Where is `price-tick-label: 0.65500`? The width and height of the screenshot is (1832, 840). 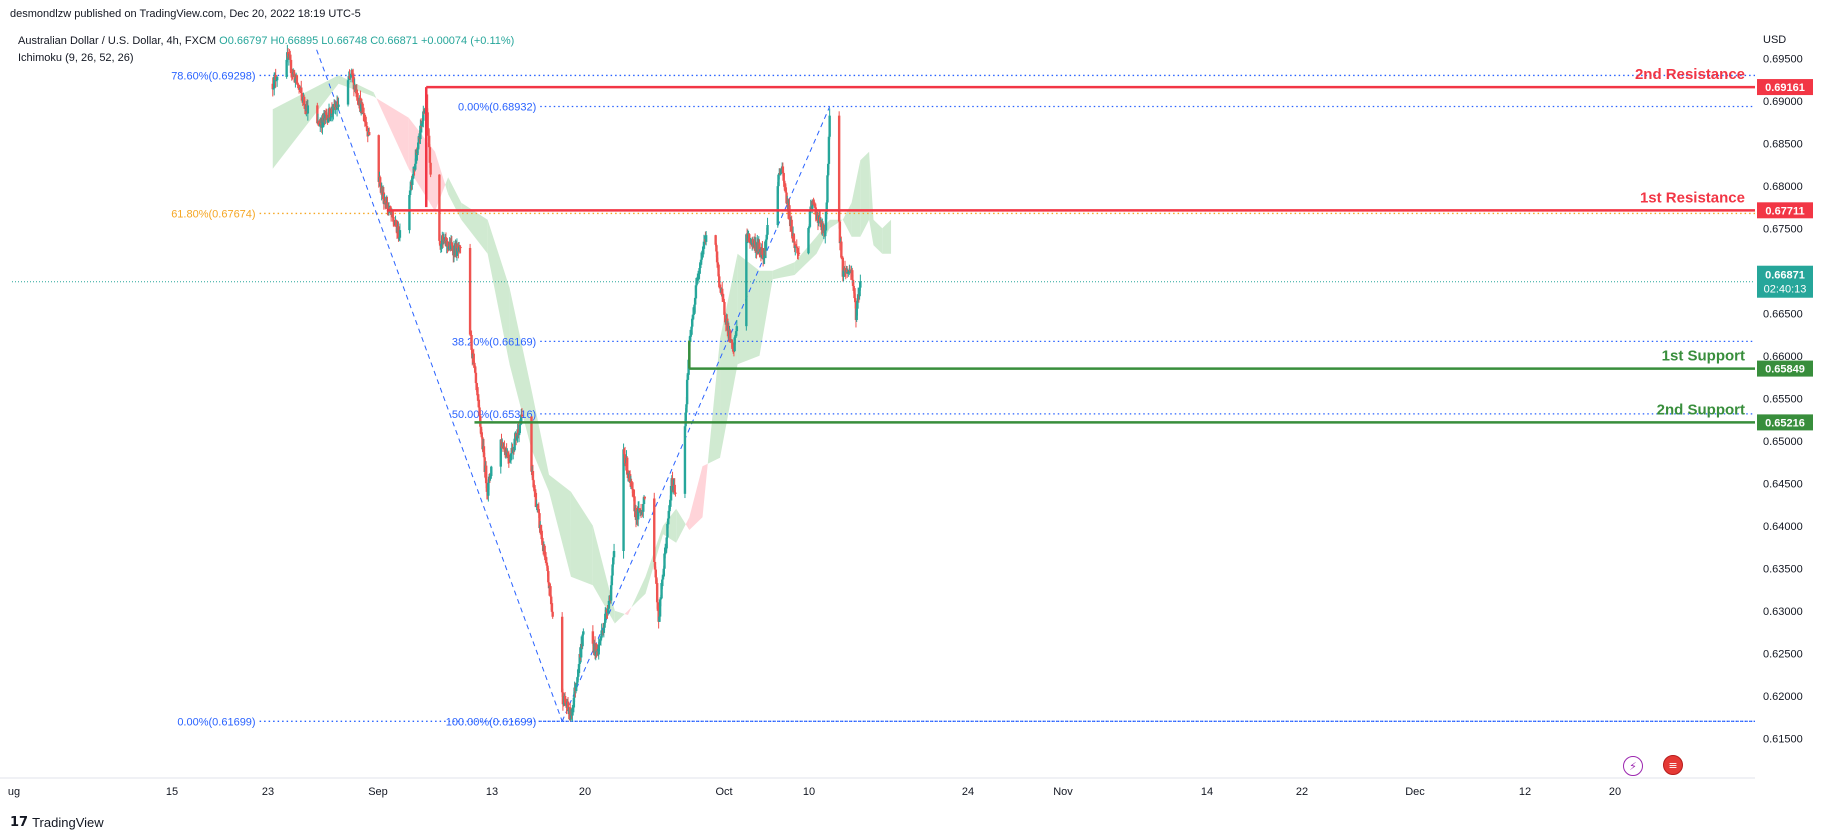
price-tick-label: 0.65500 is located at coordinates (1783, 399).